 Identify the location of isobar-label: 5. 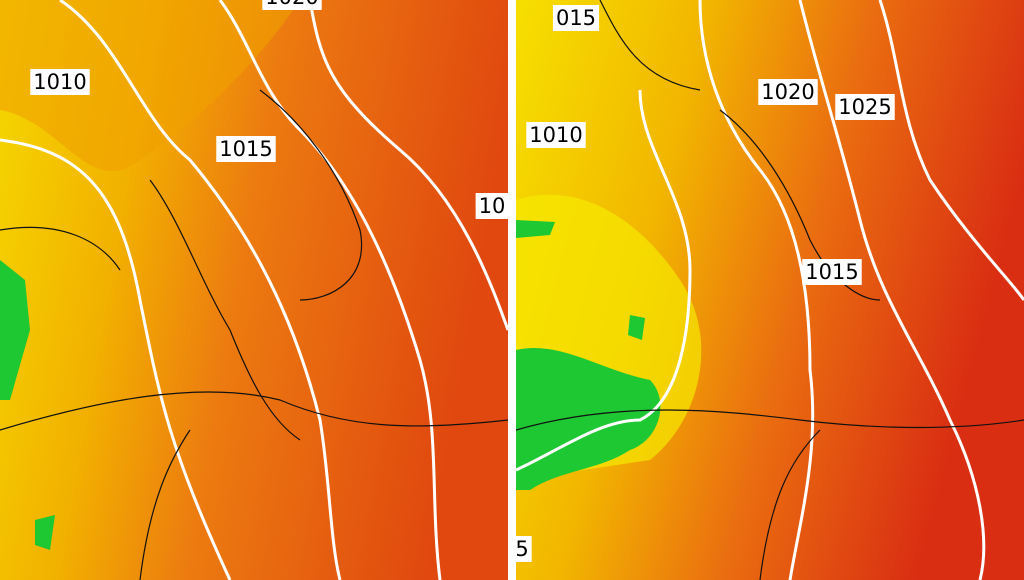
(522, 549).